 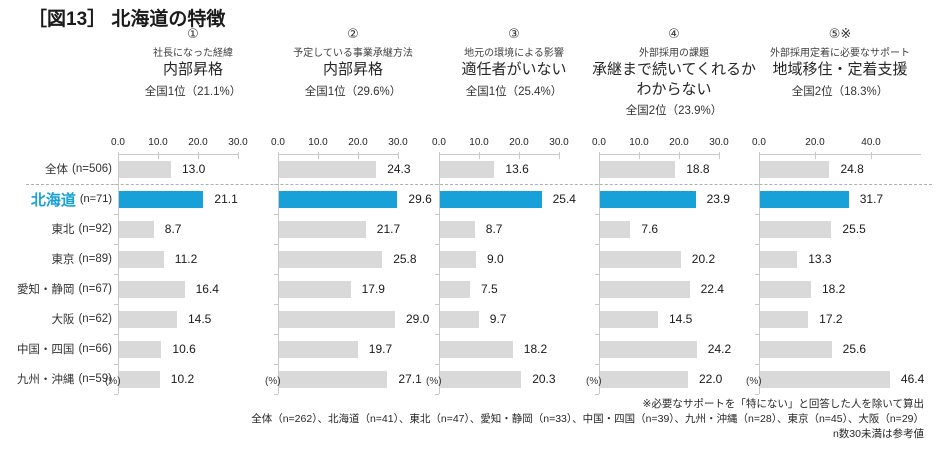 I want to click on chart-number: ②, so click(x=353, y=33).